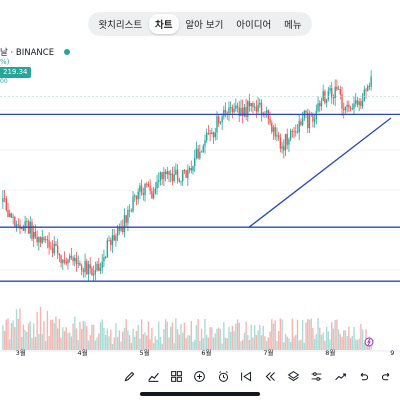 Image resolution: width=400 pixels, height=400 pixels. I want to click on undo-icon, so click(363, 376).